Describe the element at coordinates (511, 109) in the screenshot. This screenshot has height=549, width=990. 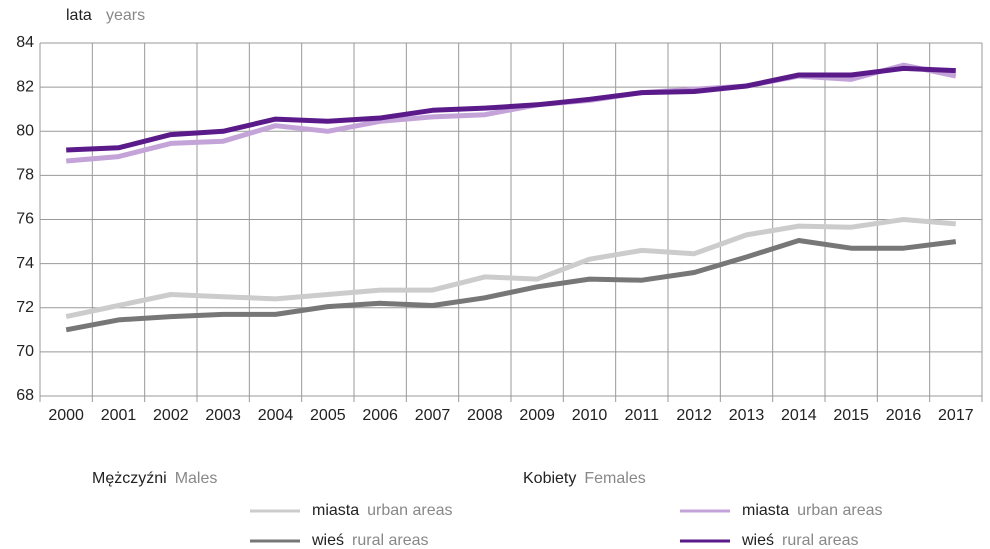
I see `series-line` at that location.